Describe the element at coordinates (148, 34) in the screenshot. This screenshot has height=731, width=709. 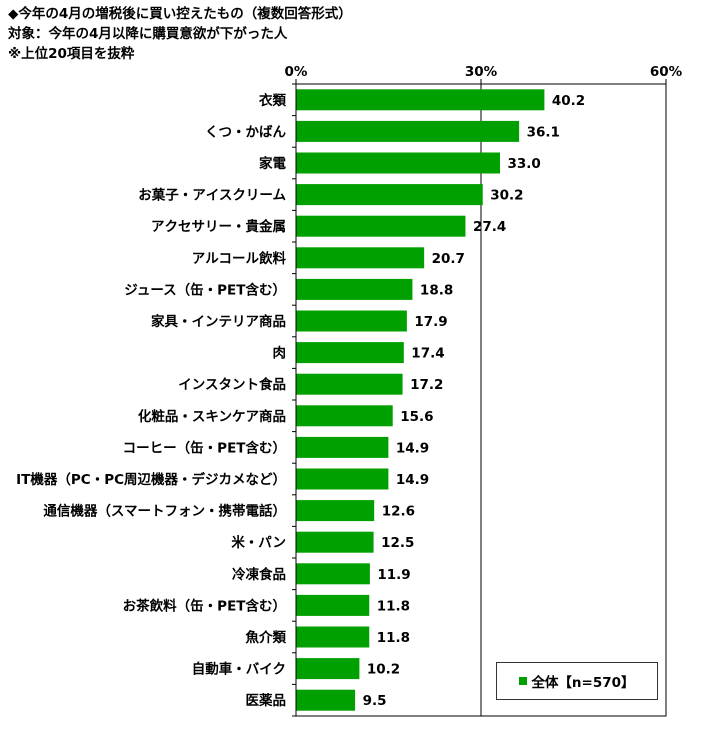
I see `chart-subtitle: 対象：今年の4月以降に購買意欲が下がった人` at that location.